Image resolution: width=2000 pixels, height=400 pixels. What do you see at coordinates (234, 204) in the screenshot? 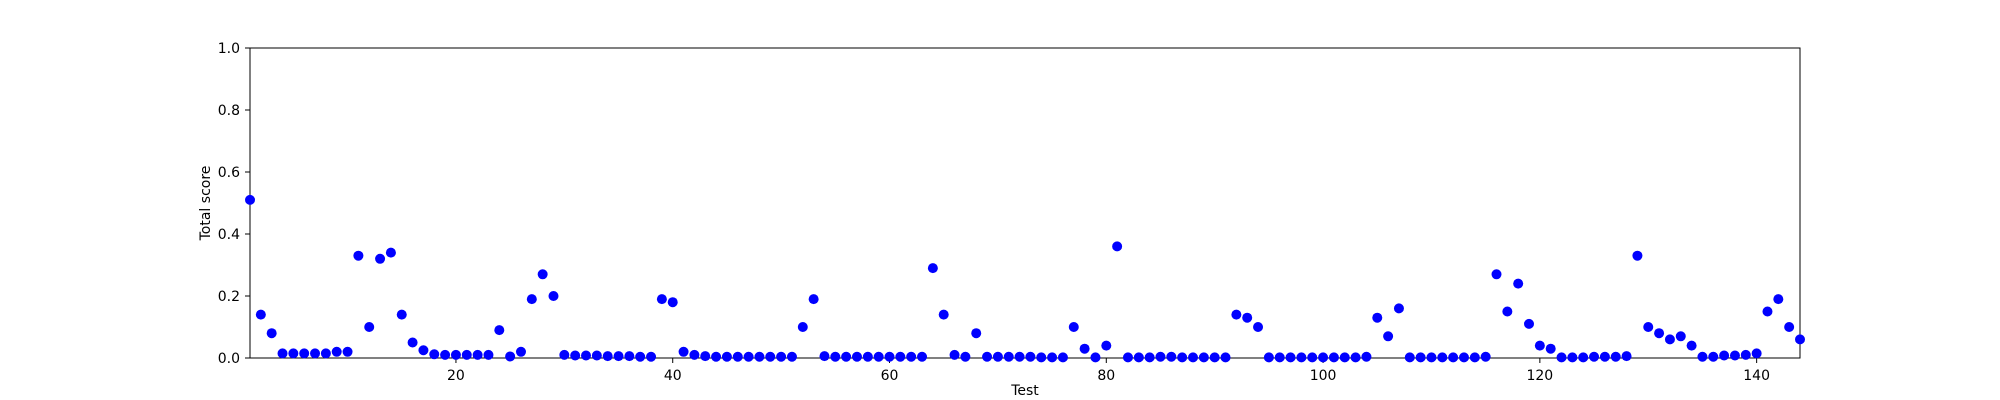
I see `y-axis: 0.0 0.2 0.4 0.6 0.8 1.0` at bounding box center [234, 204].